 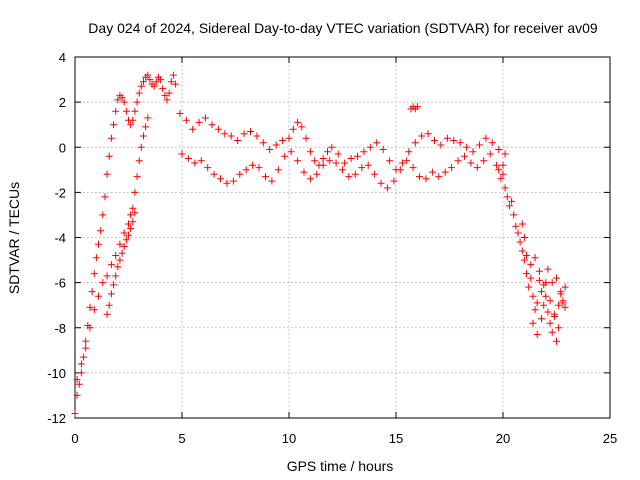 I want to click on x-axis-label: GPS time / hours, so click(x=340, y=466).